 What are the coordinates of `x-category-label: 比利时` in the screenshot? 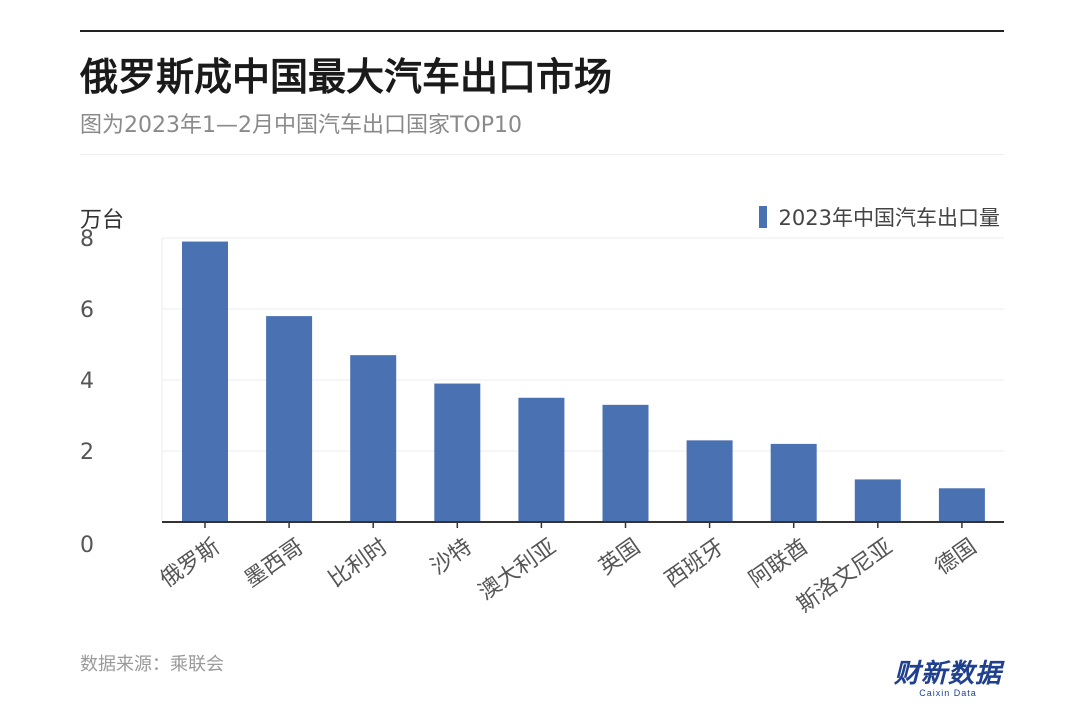 It's located at (358, 563).